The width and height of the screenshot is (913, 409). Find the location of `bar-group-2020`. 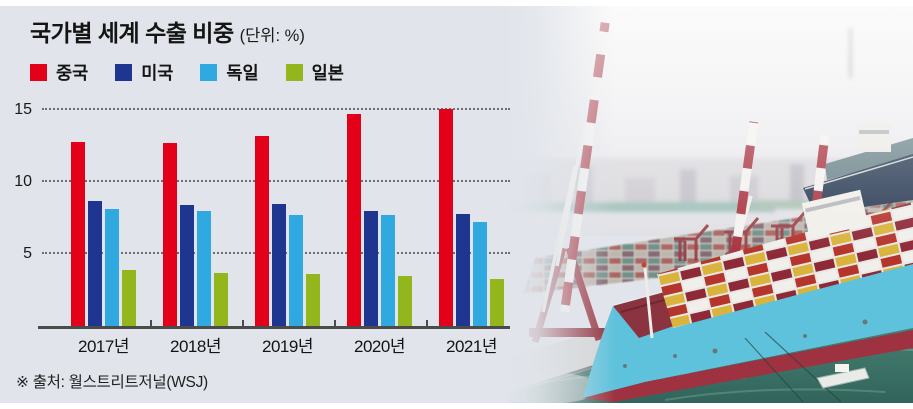

bar-group-2020 is located at coordinates (379, 220).